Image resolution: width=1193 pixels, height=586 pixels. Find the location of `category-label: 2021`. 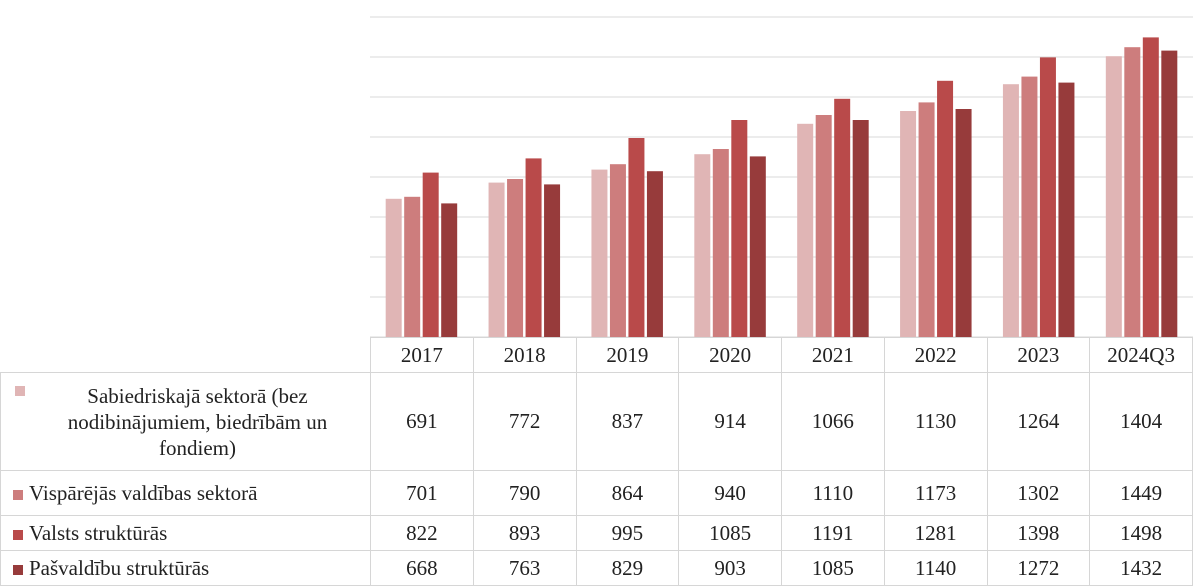

category-label: 2021 is located at coordinates (833, 355).